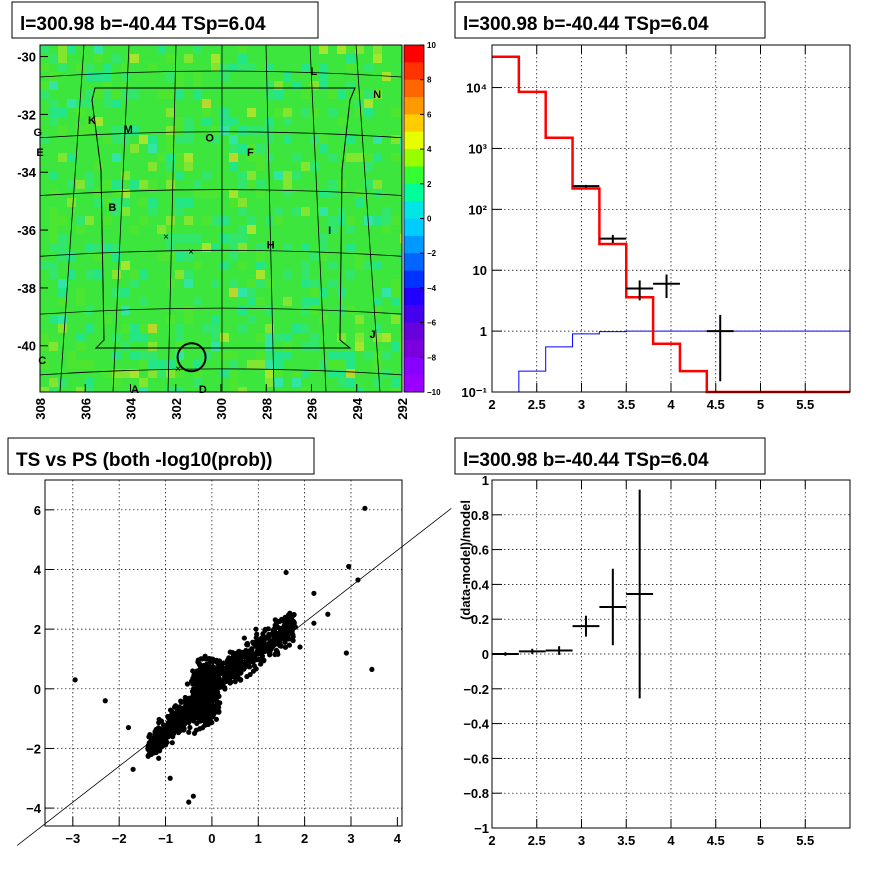 This screenshot has width=896, height=877. What do you see at coordinates (128, 130) in the screenshot?
I see `map-label: M` at bounding box center [128, 130].